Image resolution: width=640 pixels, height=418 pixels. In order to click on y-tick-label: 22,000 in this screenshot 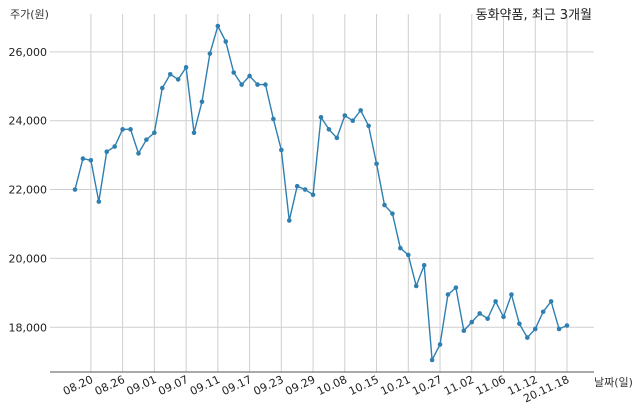, I will do `click(28, 190)`.